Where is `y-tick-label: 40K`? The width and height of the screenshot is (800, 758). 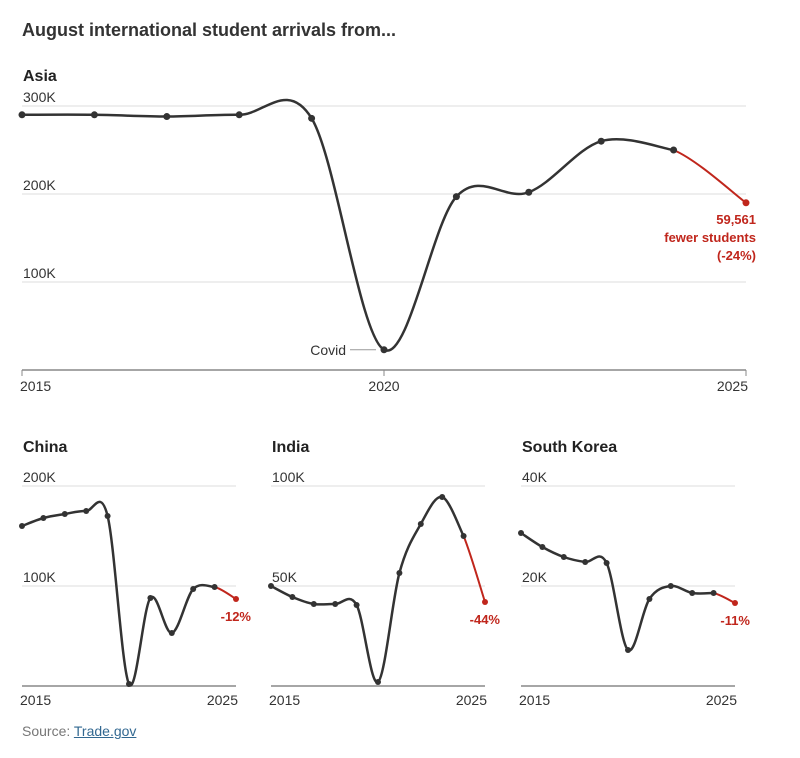 y-tick-label: 40K is located at coordinates (535, 477).